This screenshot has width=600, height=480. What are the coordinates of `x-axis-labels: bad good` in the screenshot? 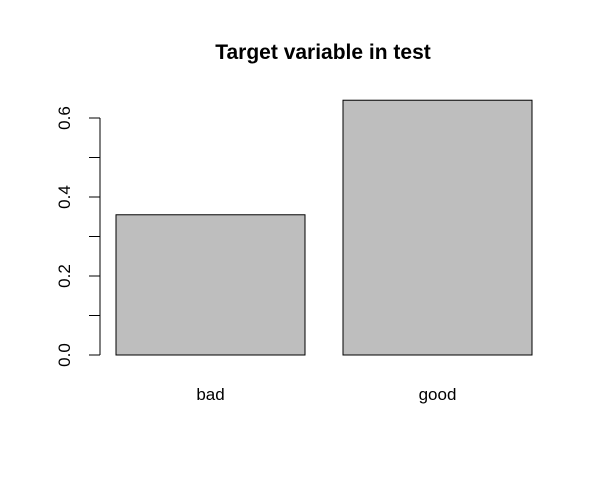 It's located at (326, 394).